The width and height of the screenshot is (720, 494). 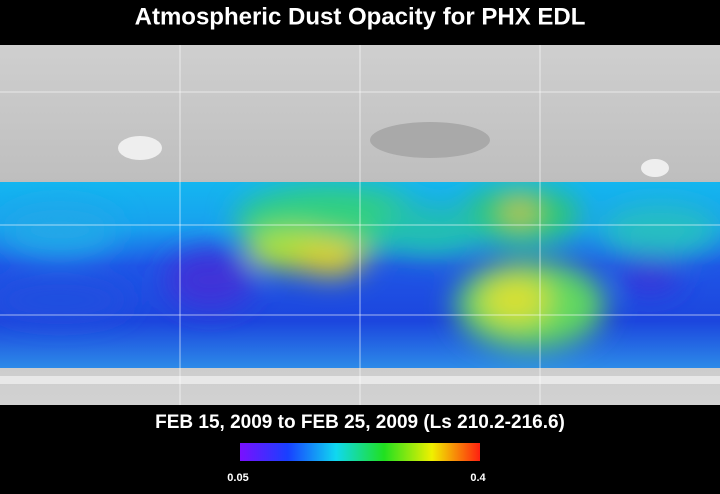 I want to click on colorbar-max-label: 0.4, so click(x=478, y=478).